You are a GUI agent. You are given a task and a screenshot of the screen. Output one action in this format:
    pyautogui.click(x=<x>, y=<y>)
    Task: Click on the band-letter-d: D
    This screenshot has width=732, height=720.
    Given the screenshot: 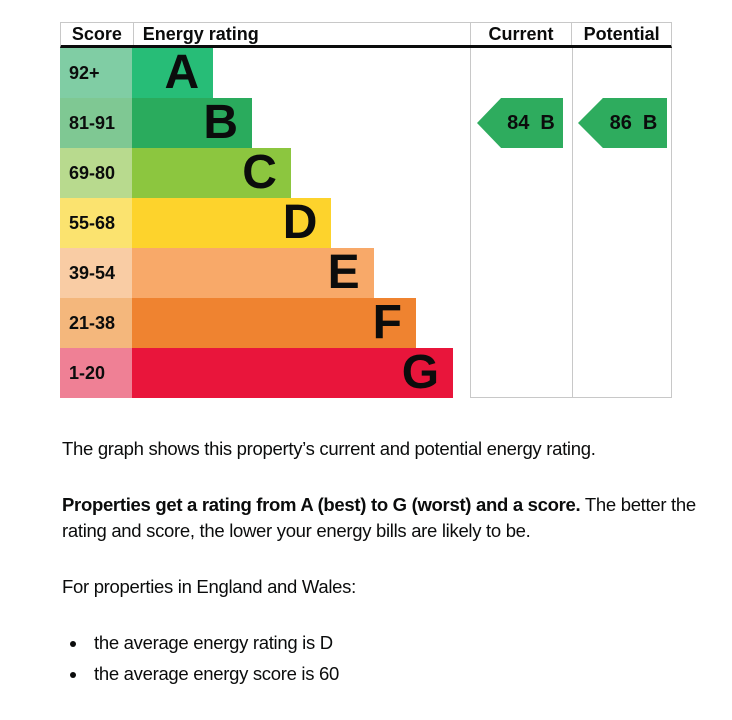 What is the action you would take?
    pyautogui.click(x=300, y=222)
    